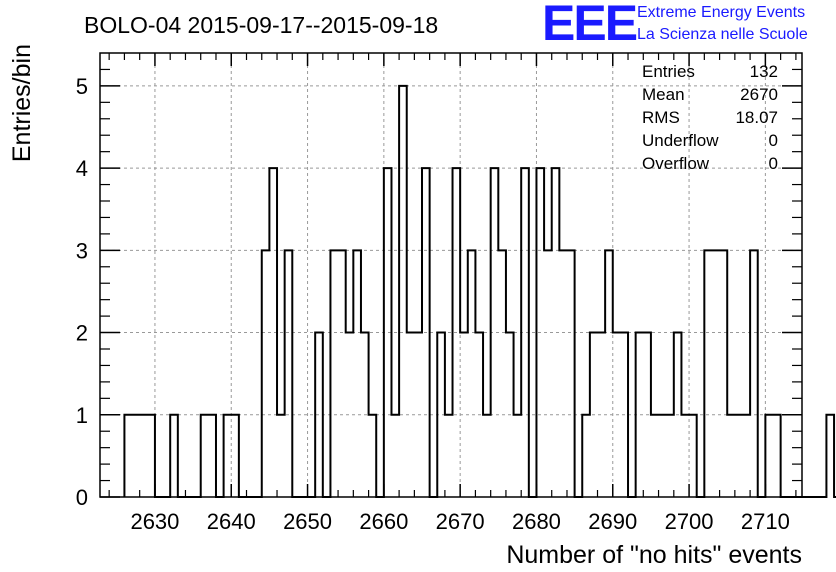  What do you see at coordinates (661, 117) in the screenshot?
I see `stat-label: RMS` at bounding box center [661, 117].